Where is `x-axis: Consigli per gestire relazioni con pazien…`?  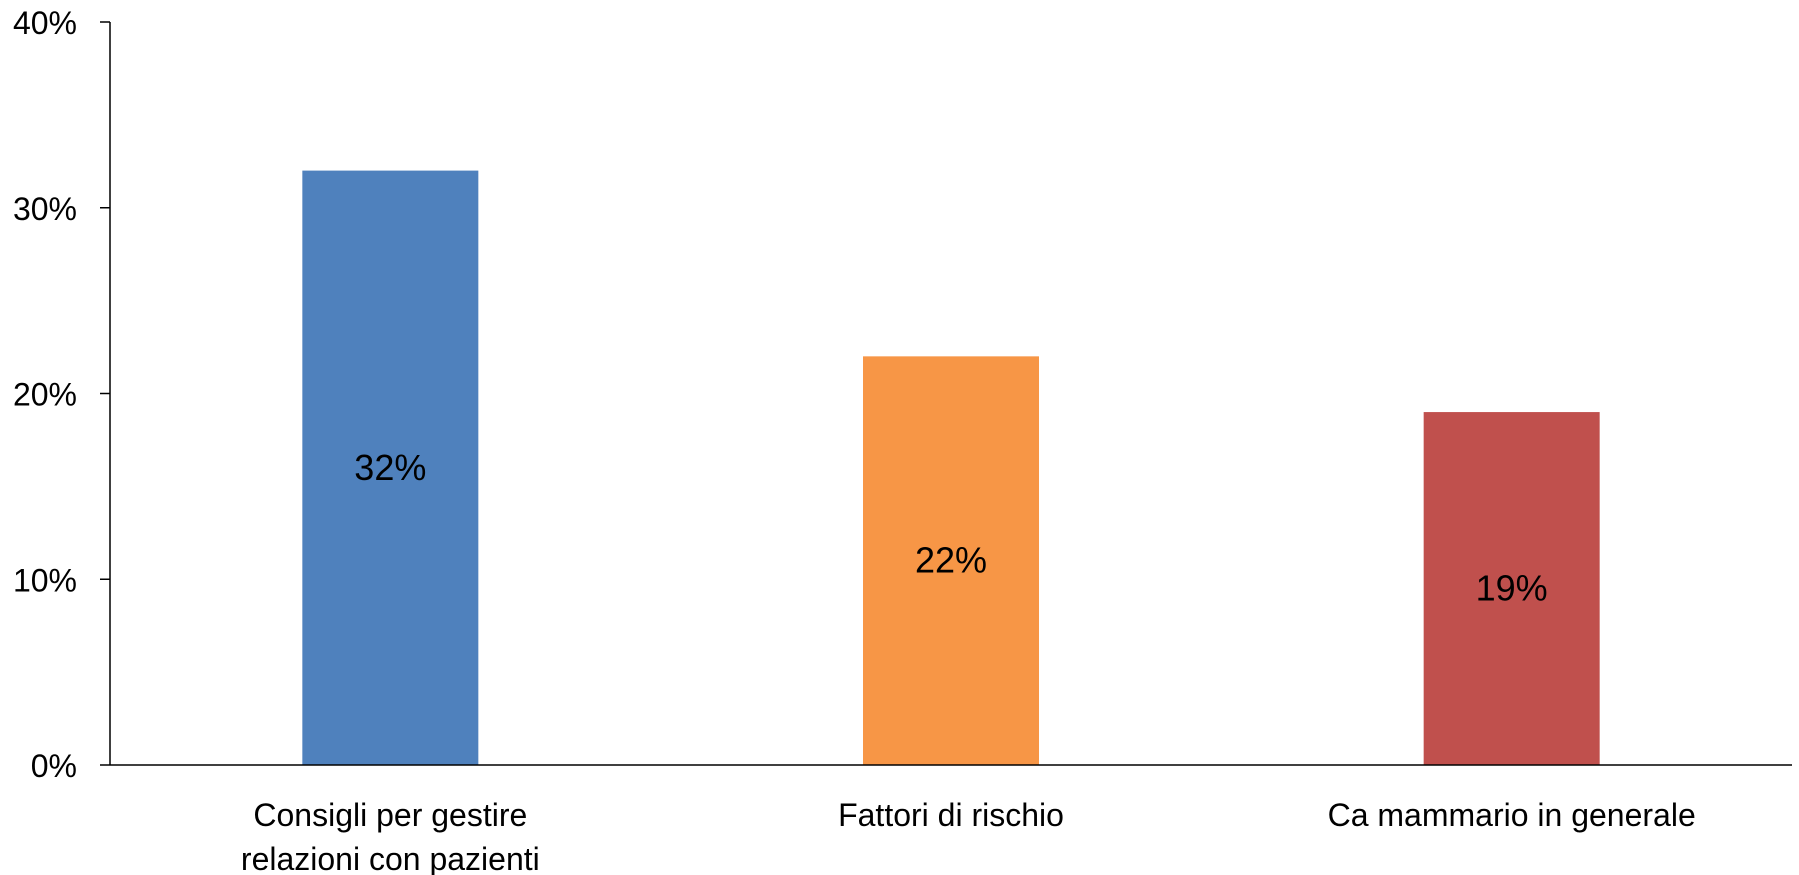
x-axis: Consigli per gestire relazioni con pazien… is located at coordinates (951, 819).